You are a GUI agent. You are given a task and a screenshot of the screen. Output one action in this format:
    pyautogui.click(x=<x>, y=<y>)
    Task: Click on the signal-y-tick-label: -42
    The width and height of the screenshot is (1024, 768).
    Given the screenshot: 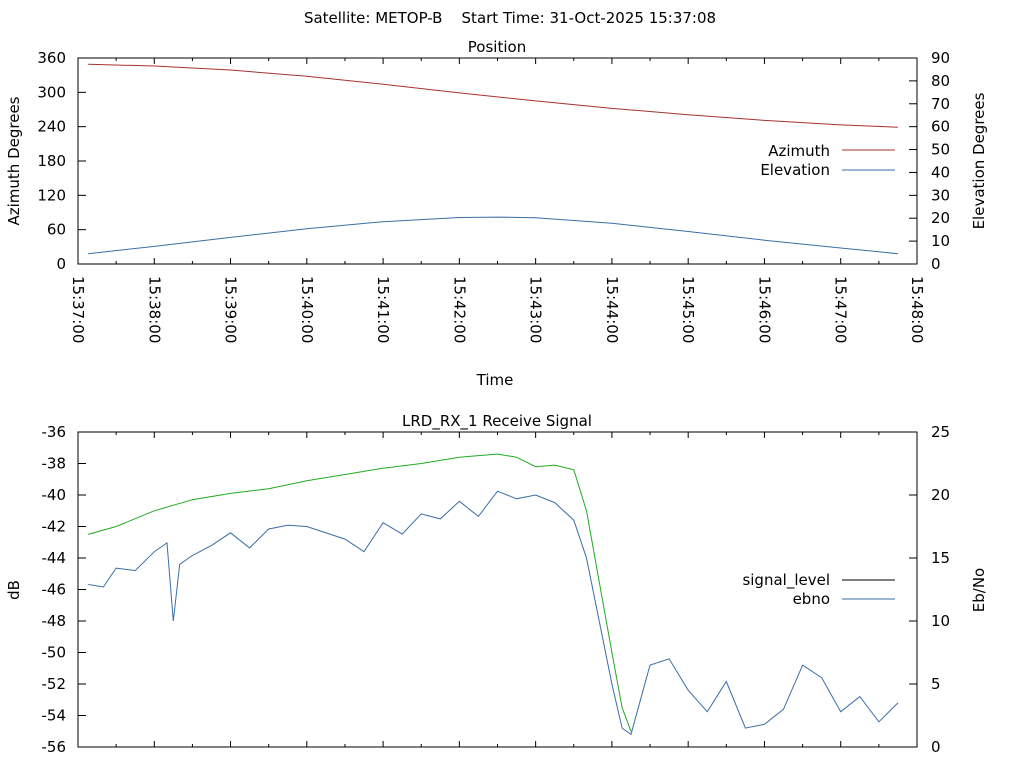 What is the action you would take?
    pyautogui.click(x=54, y=527)
    